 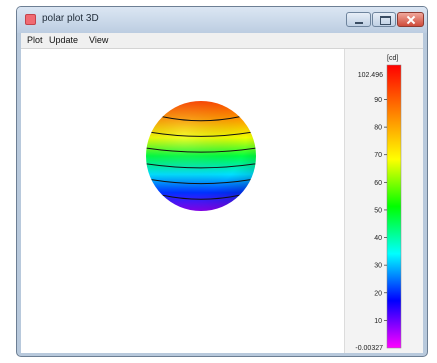 I want to click on colorbar-ticks: 90 80 70 60 50 40 30 20 10, so click(x=380, y=211).